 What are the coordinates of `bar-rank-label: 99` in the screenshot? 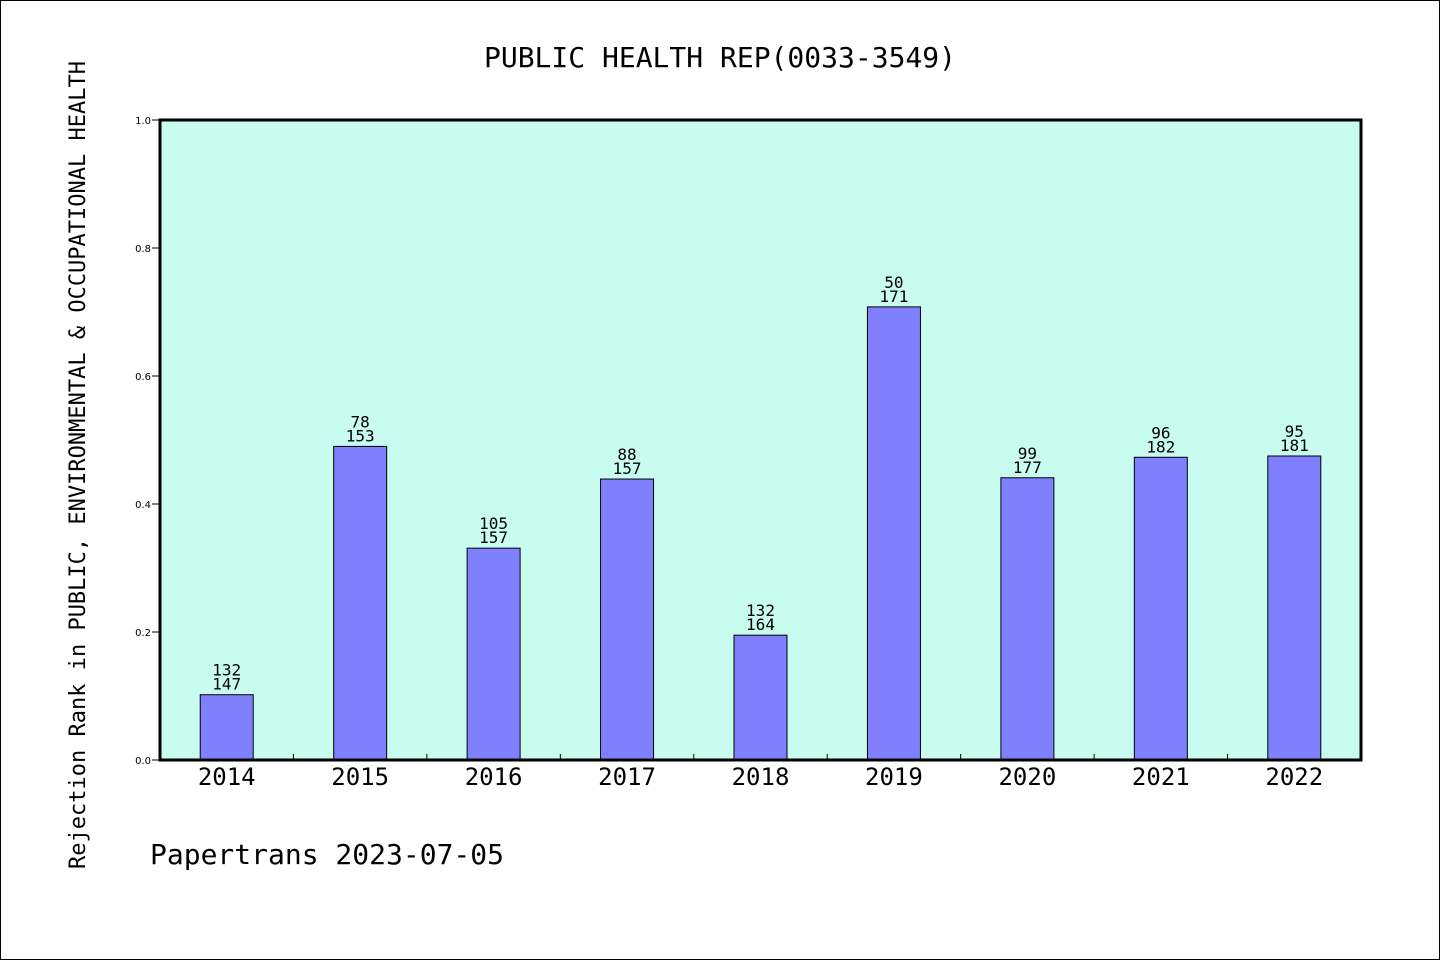 It's located at (1027, 453).